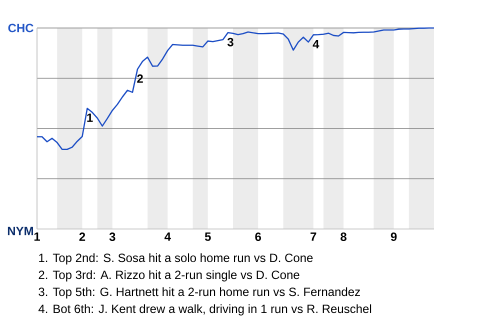 The height and width of the screenshot is (320, 480). I want to click on annotation: 2, so click(140, 78).